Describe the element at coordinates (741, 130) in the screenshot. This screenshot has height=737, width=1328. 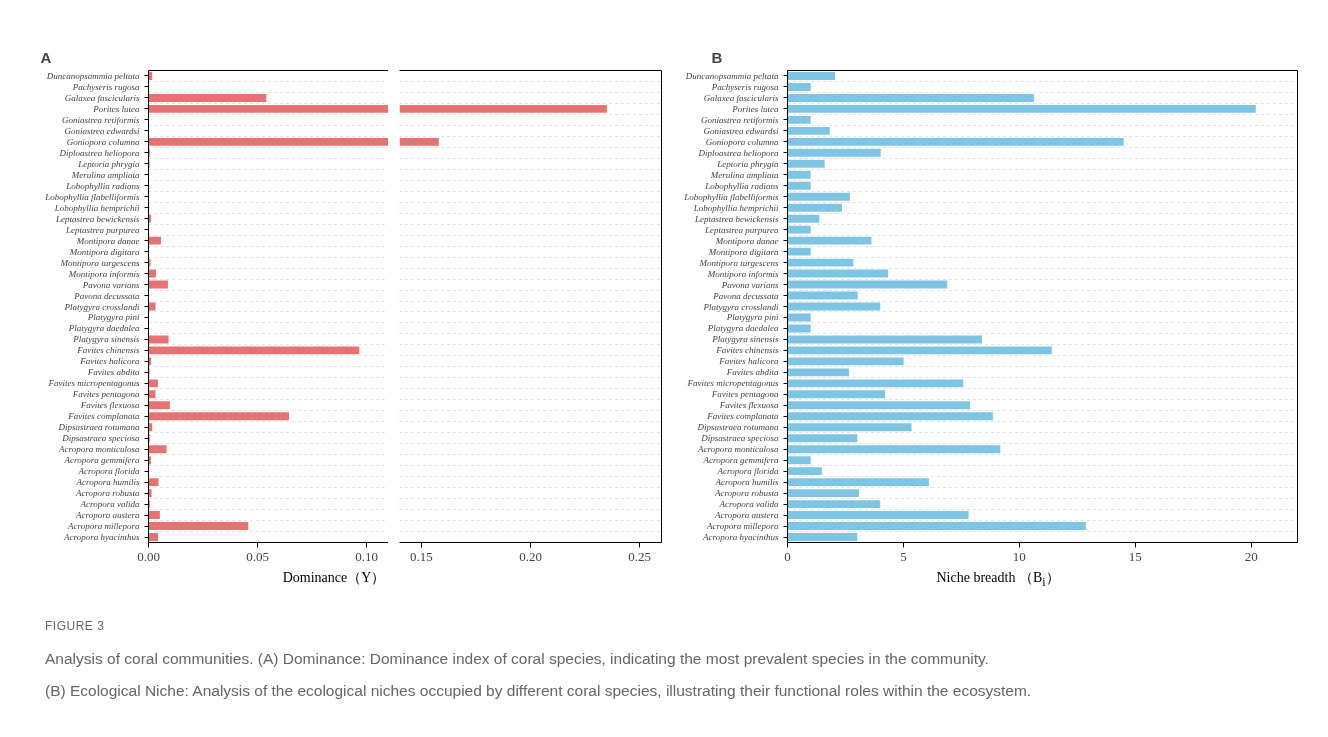
I see `y-tick-label: Goniastrea edwardsi` at that location.